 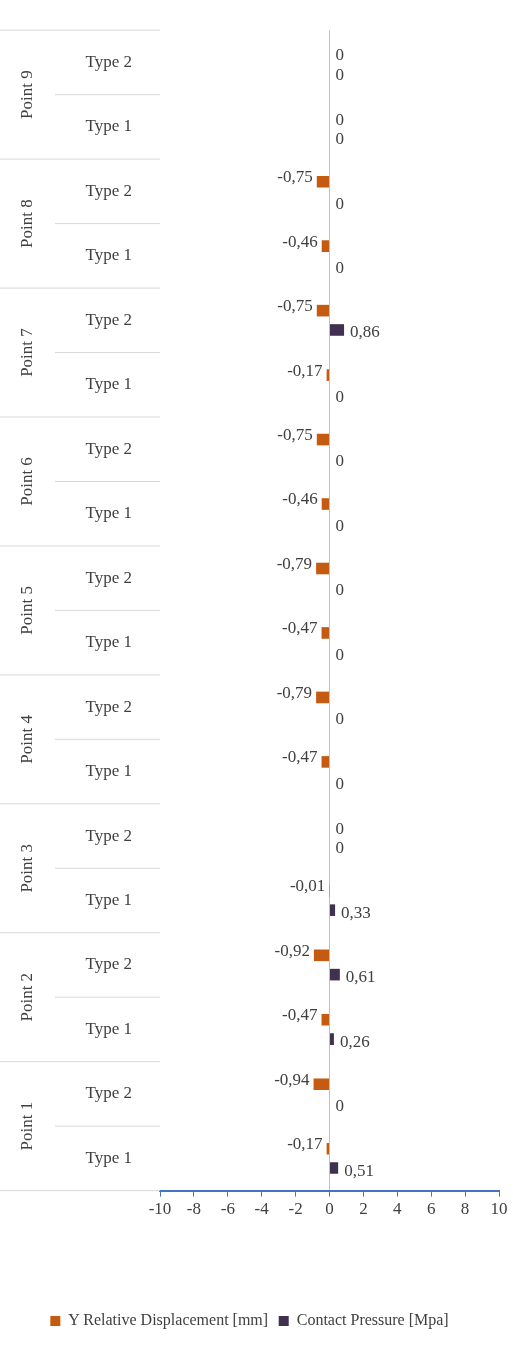 I want to click on data-label: 0,86, so click(x=365, y=332).